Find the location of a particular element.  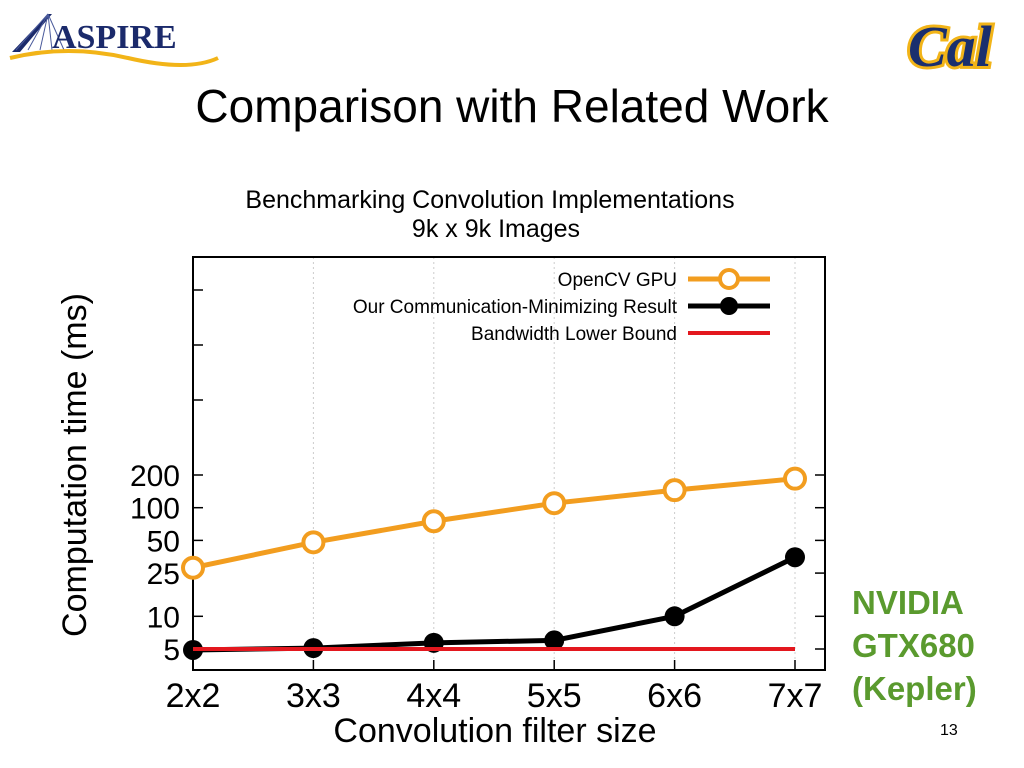

x-tick-label: 5x5 is located at coordinates (554, 696).